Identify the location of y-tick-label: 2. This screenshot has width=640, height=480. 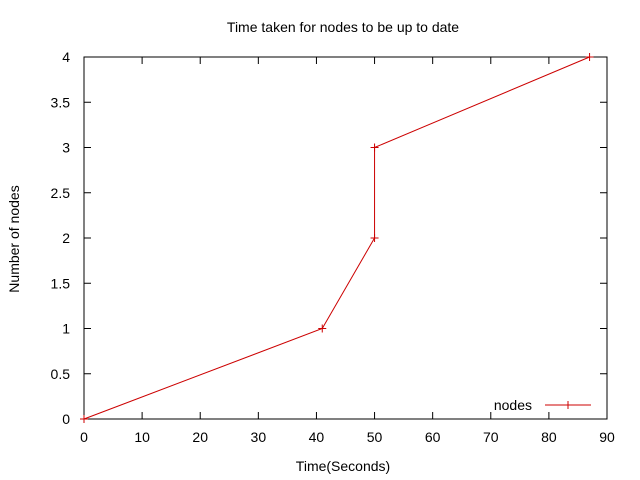
(66, 238).